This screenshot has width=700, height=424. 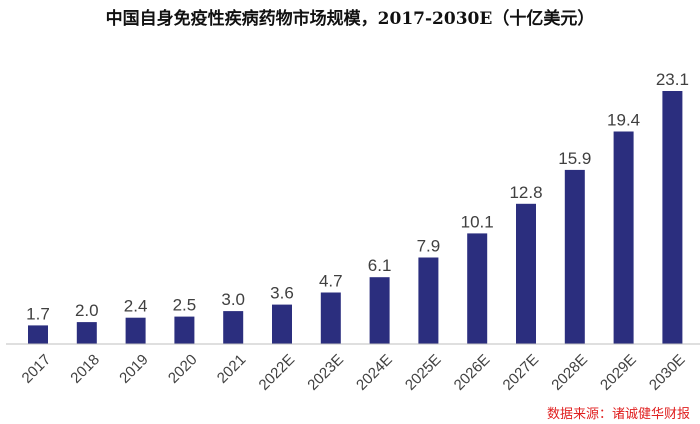 I want to click on x-tick-label-2025E: 2025E, so click(x=423, y=372).